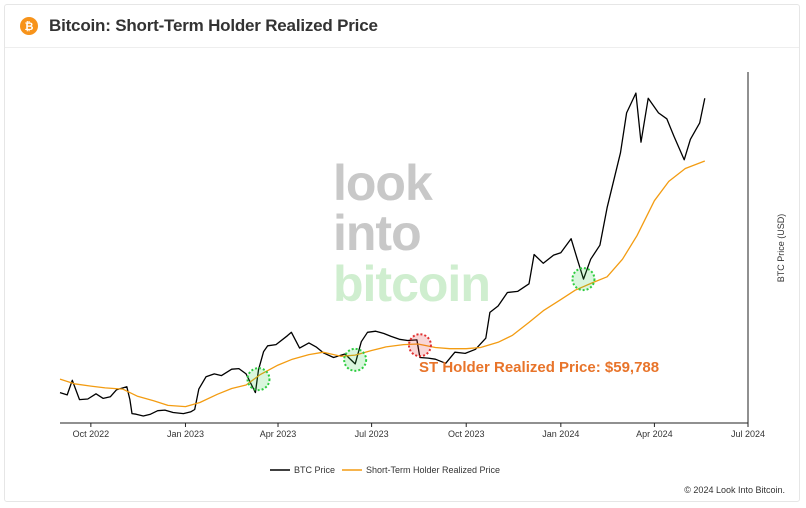 The width and height of the screenshot is (806, 508). I want to click on annotation-label: ST Holder Realized Price: $59,788, so click(539, 367).